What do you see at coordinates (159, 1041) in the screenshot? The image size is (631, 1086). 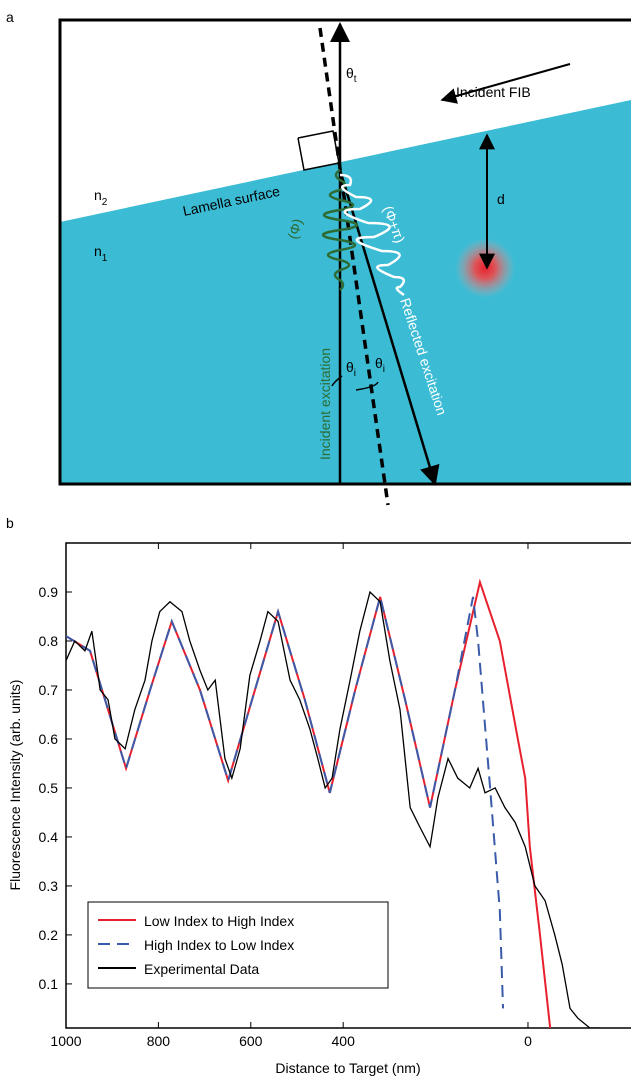 I see `x-tick-label: 800` at bounding box center [159, 1041].